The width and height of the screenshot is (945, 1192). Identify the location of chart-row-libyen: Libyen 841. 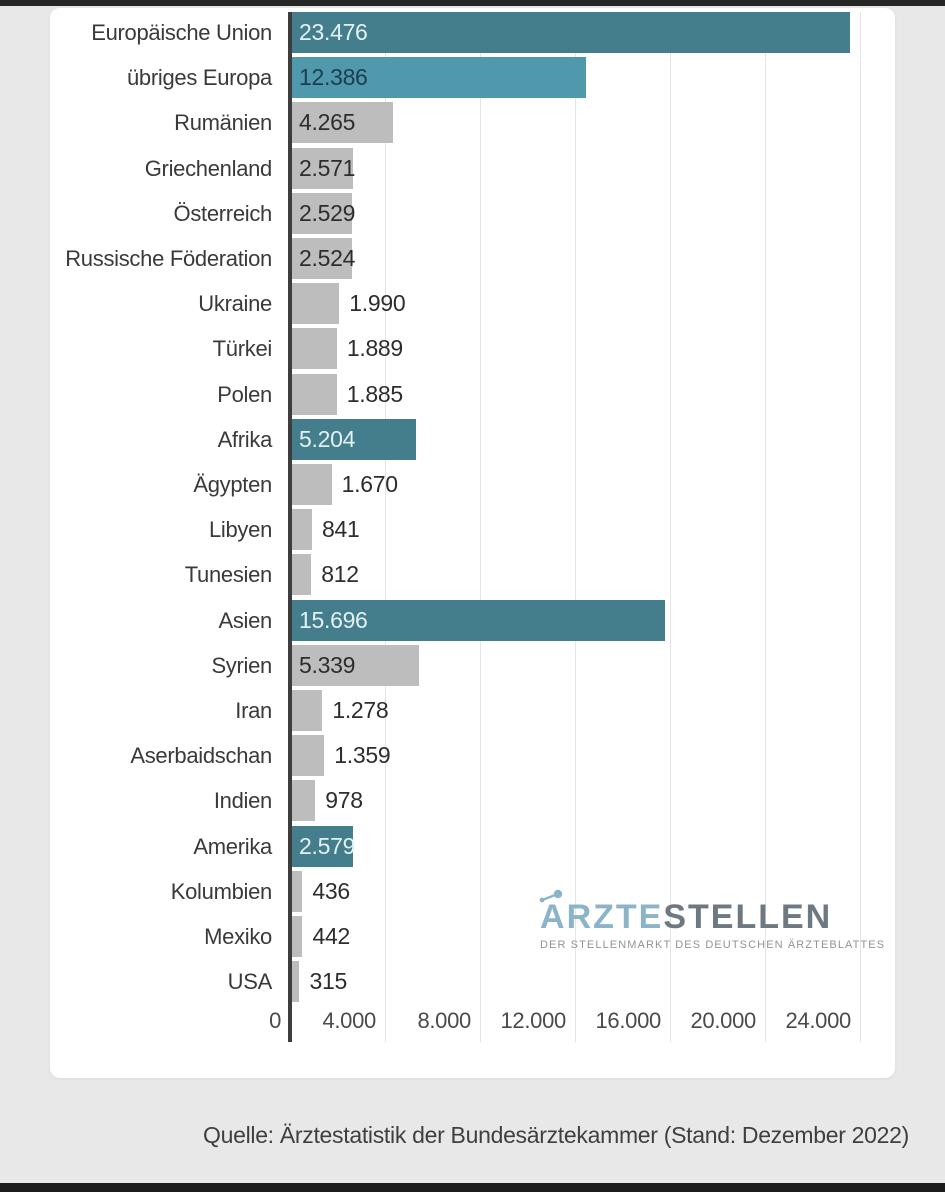
(472, 530).